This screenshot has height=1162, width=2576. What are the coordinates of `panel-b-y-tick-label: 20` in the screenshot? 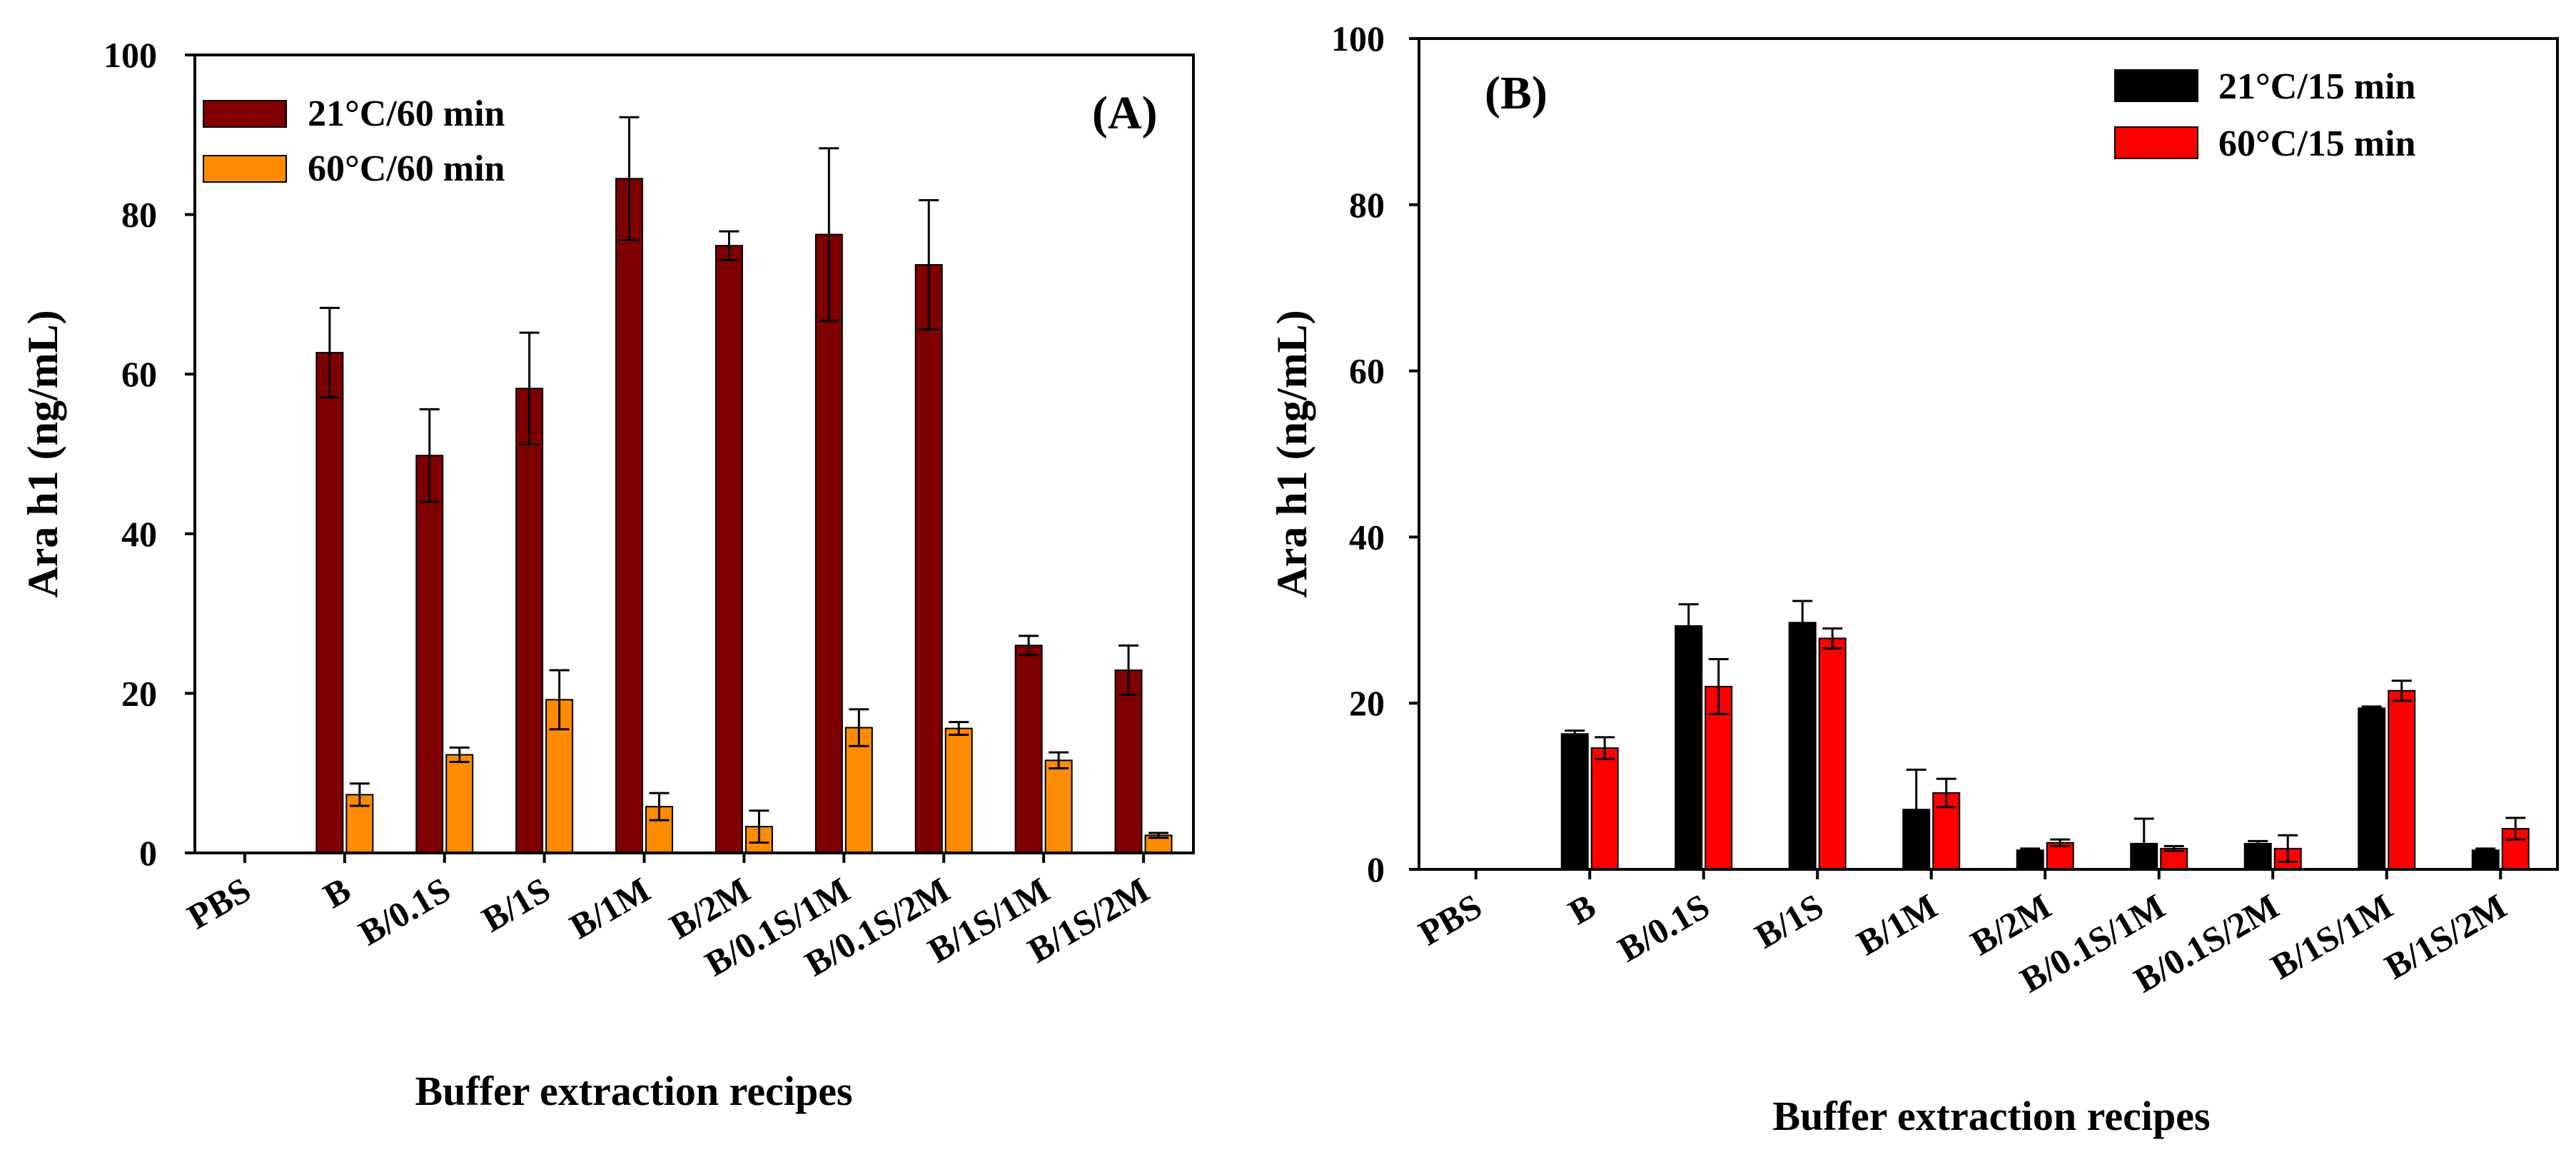 It's located at (1367, 703).